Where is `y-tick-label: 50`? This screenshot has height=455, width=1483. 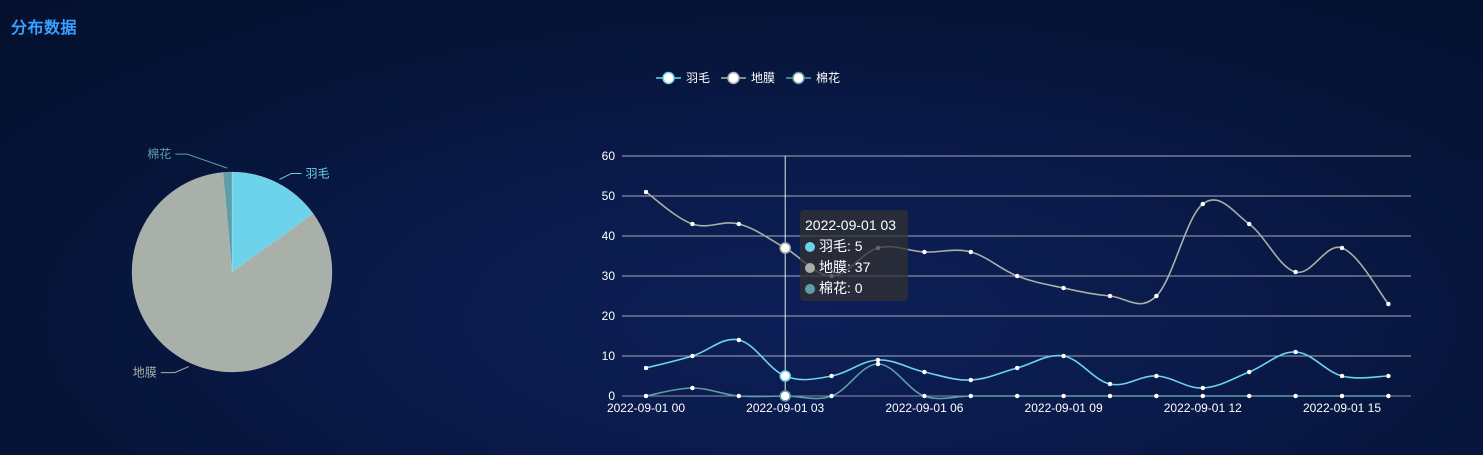 y-tick-label: 50 is located at coordinates (609, 196).